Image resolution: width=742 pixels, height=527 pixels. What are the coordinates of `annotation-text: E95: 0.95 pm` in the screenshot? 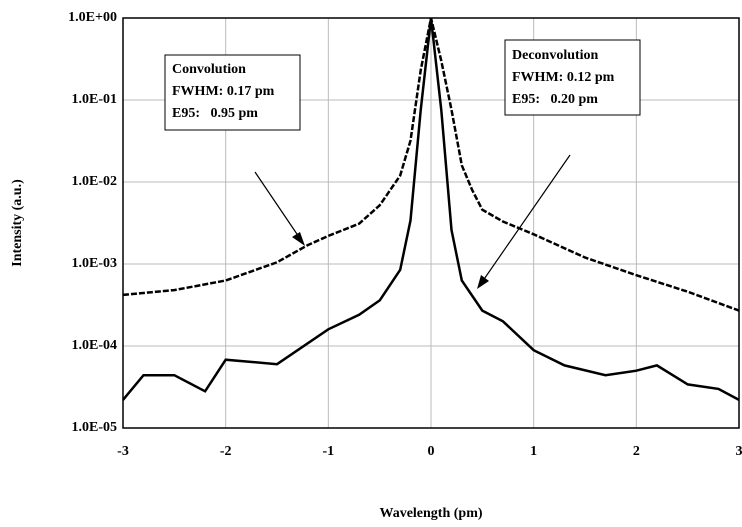 It's located at (215, 113).